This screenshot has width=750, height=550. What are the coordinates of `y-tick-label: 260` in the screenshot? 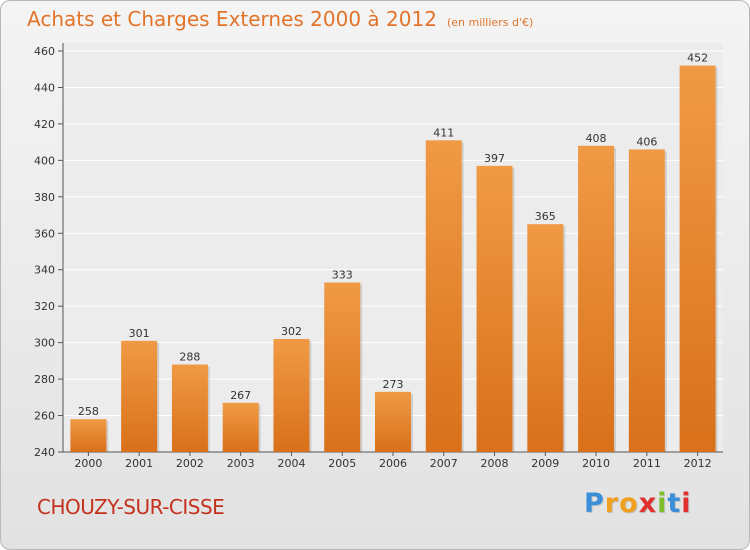 It's located at (44, 416).